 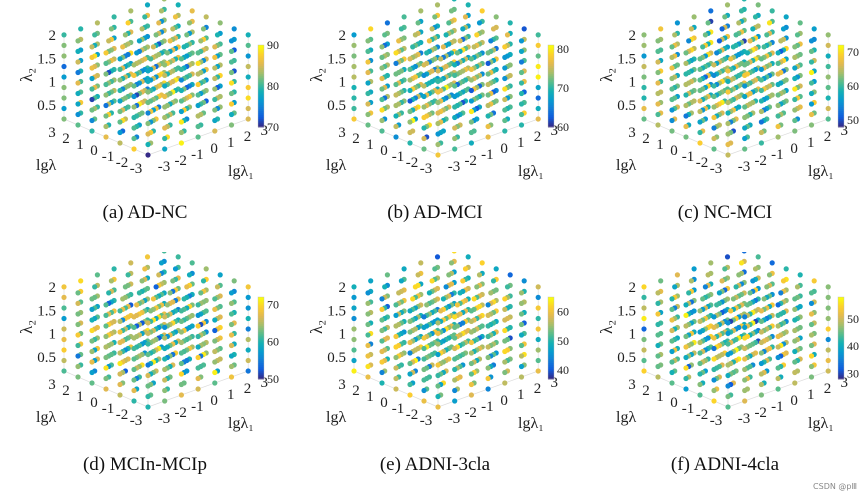 I want to click on colorbar-tick-label: 40, so click(x=563, y=370).